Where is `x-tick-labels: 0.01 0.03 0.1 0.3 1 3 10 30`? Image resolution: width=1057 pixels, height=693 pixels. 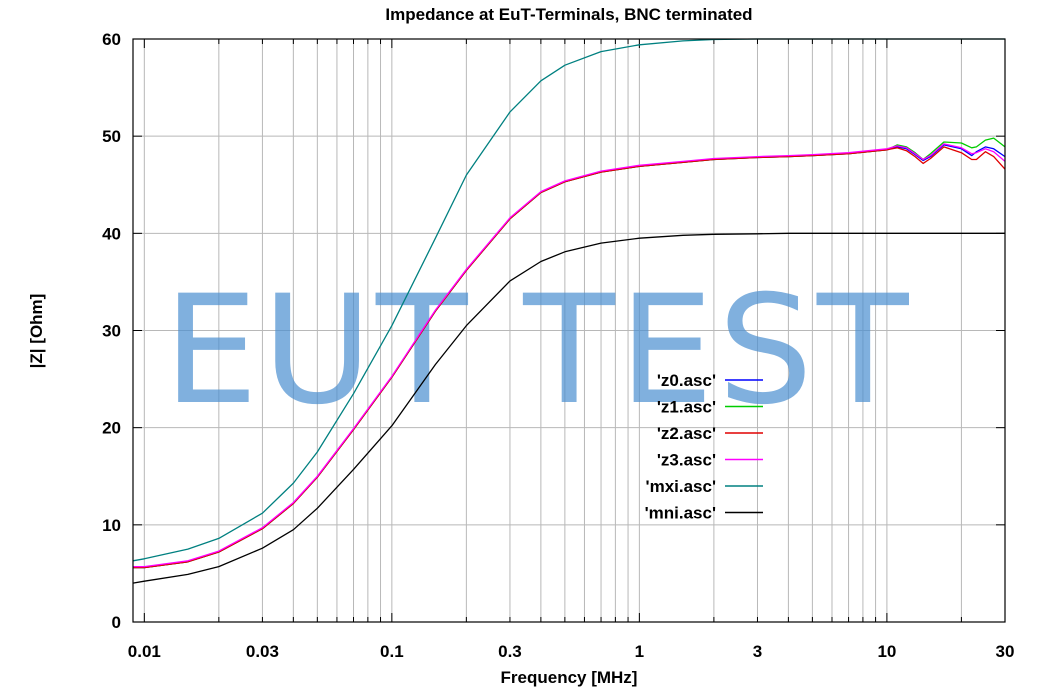
x-tick-labels: 0.01 0.03 0.1 0.3 1 3 10 30 is located at coordinates (571, 651).